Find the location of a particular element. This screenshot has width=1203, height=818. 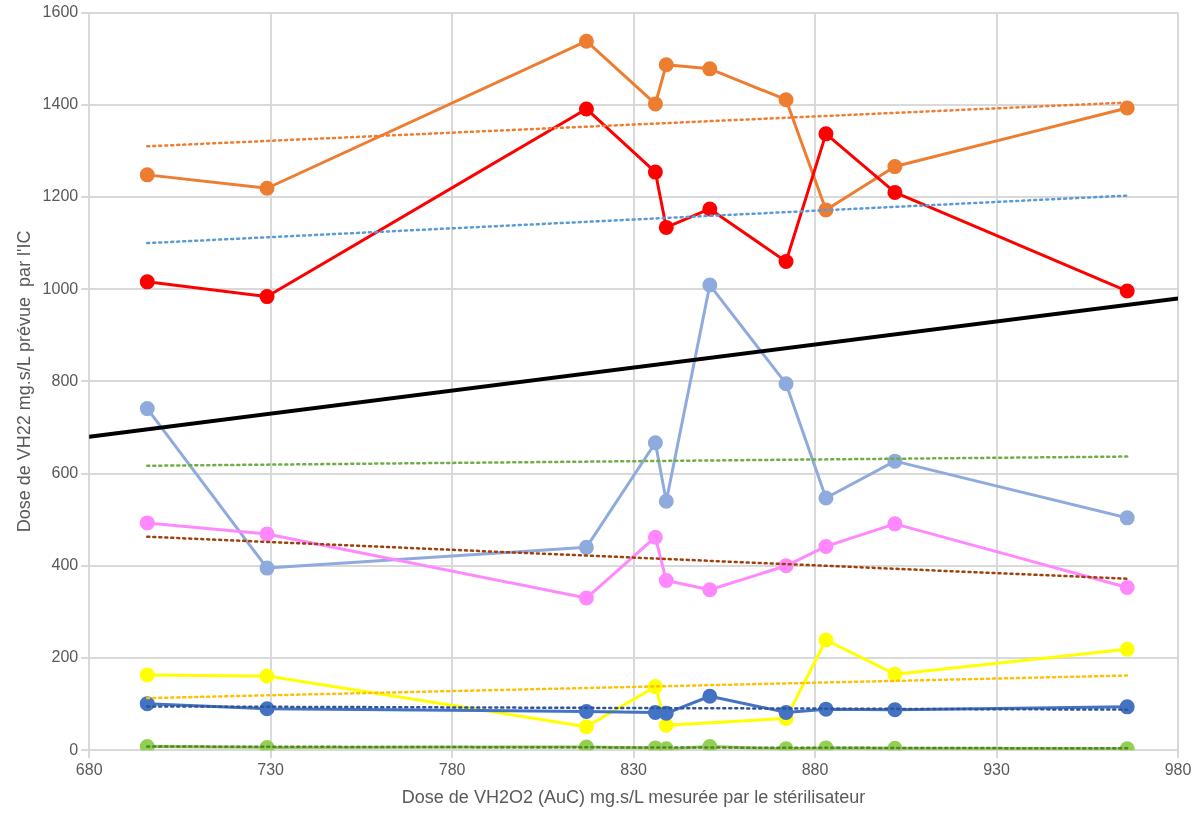

y-tick-label: 1400 is located at coordinates (60, 104).